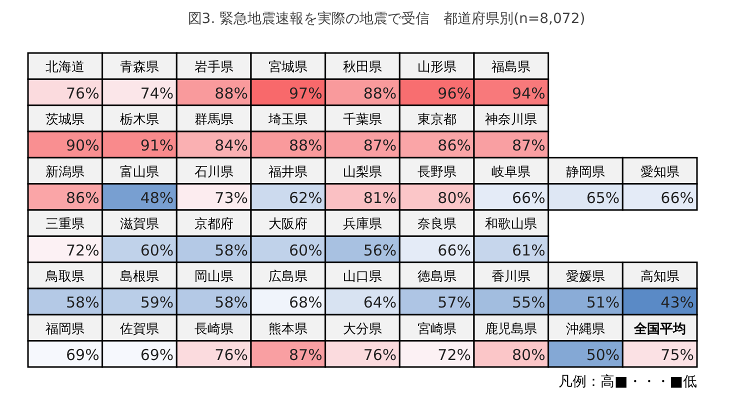 This screenshot has height=396, width=733. Describe the element at coordinates (214, 224) in the screenshot. I see `category-label: 京都府` at that location.